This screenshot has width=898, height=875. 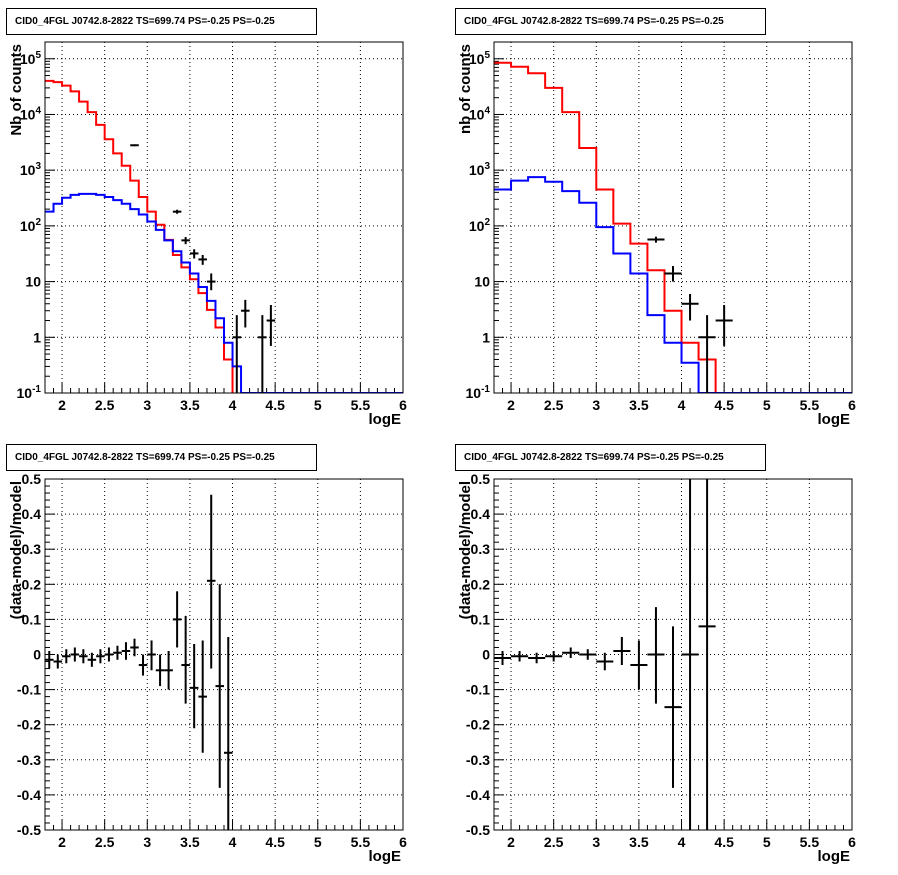 What do you see at coordinates (31, 225) in the screenshot?
I see `y-tick-label: 10²` at bounding box center [31, 225].